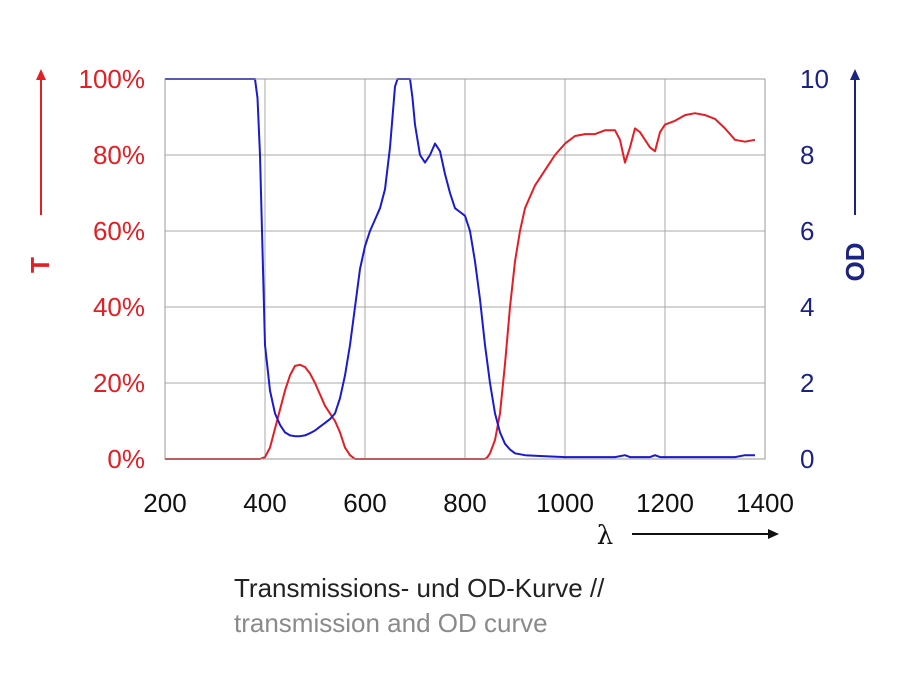 The width and height of the screenshot is (900, 700). I want to click on x-axis-label: λ, so click(605, 536).